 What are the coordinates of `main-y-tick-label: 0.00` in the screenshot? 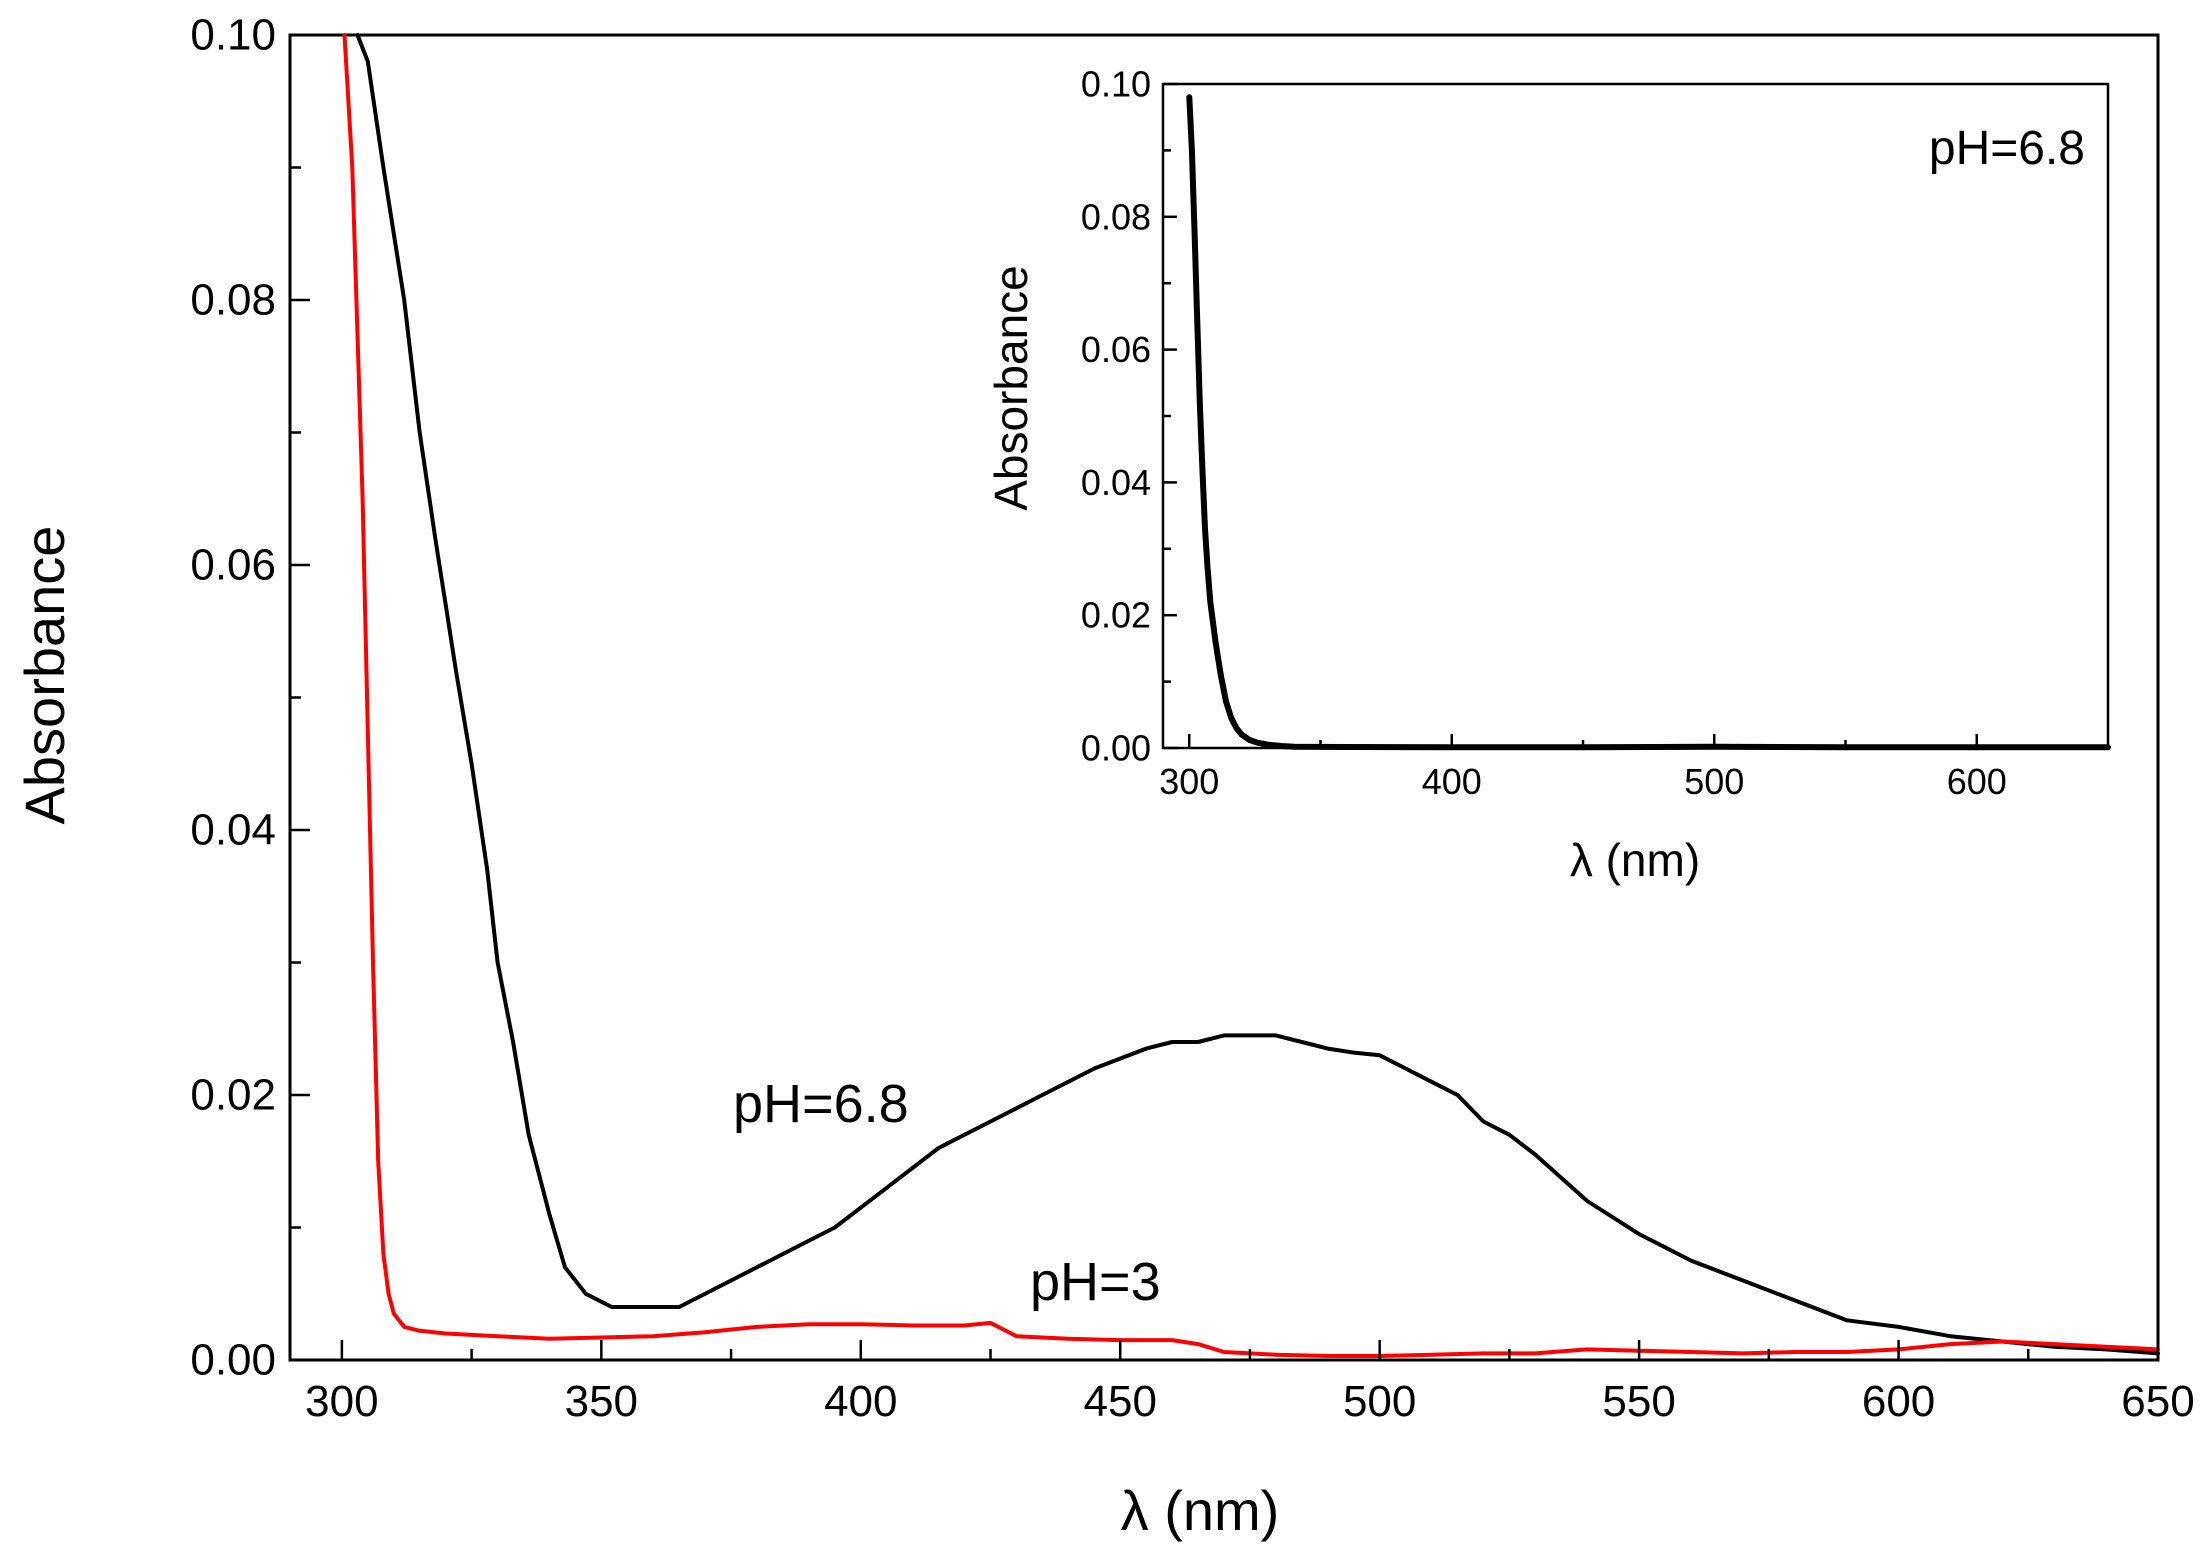 It's located at (233, 1360).